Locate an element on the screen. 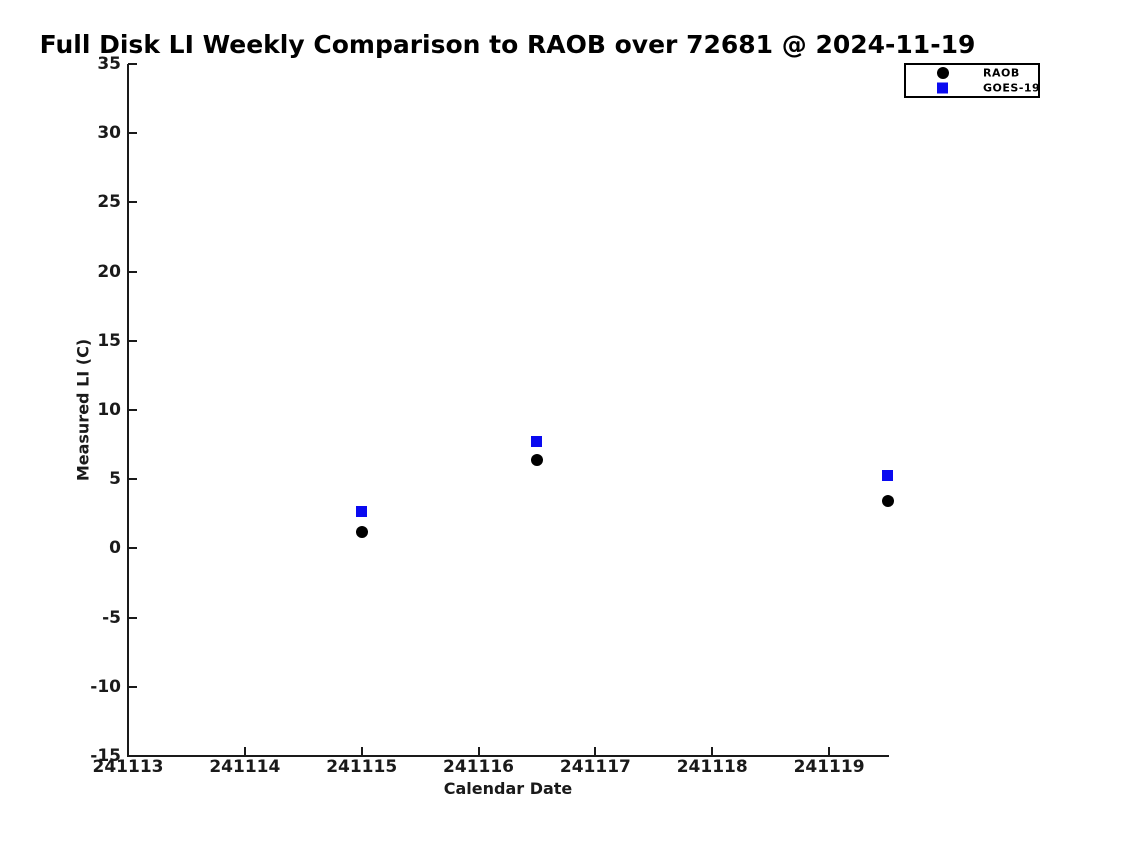 This screenshot has height=851, width=1135. y-tick-label: 10 is located at coordinates (109, 410).